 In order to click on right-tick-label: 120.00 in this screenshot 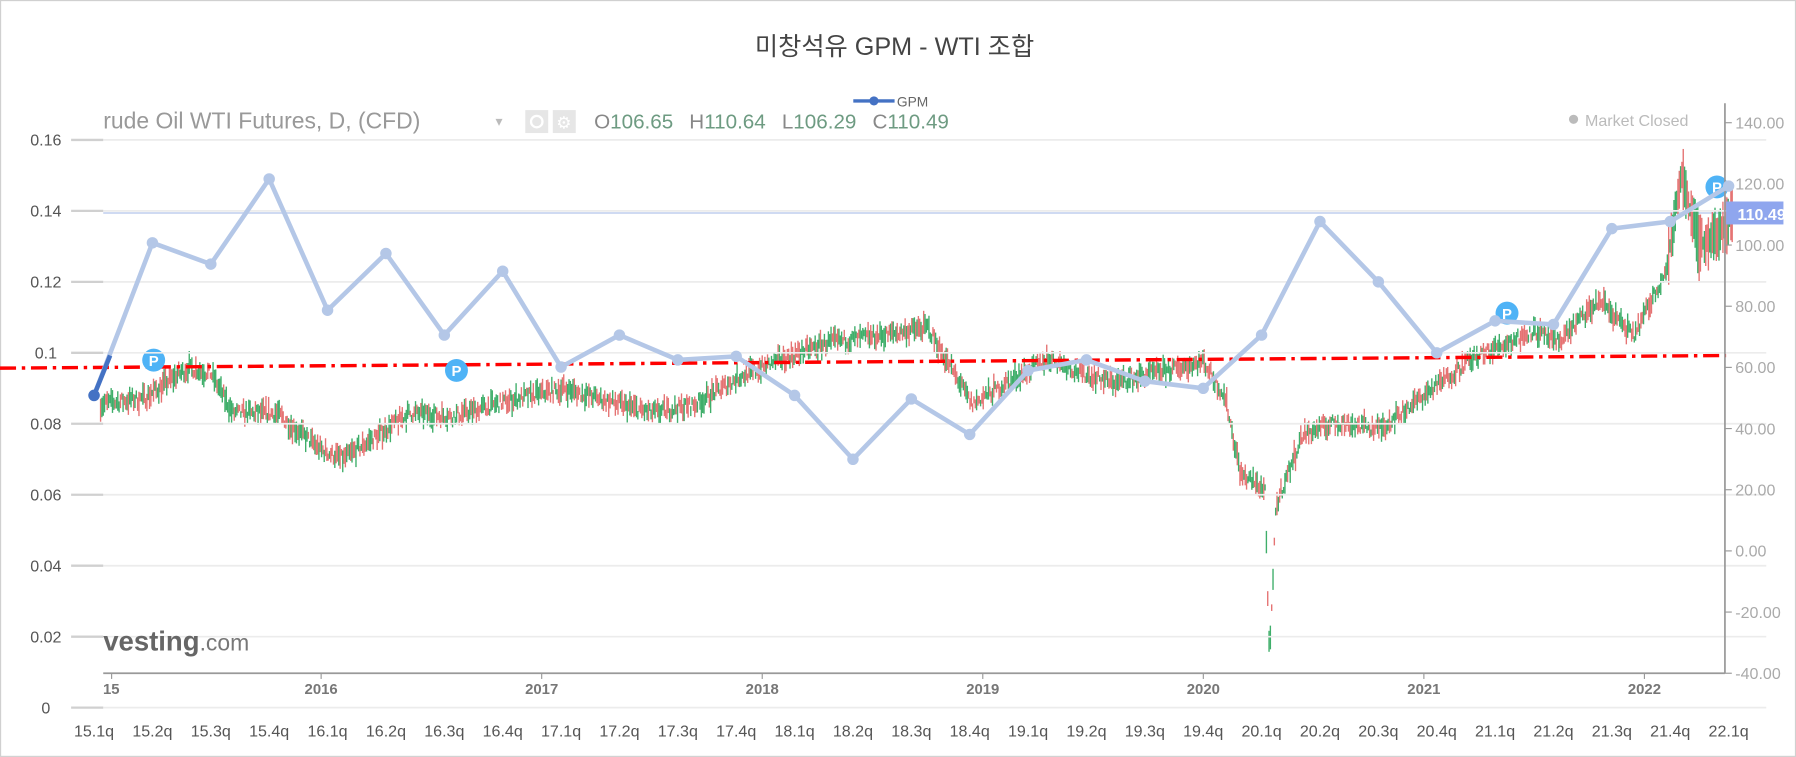, I will do `click(1759, 185)`.